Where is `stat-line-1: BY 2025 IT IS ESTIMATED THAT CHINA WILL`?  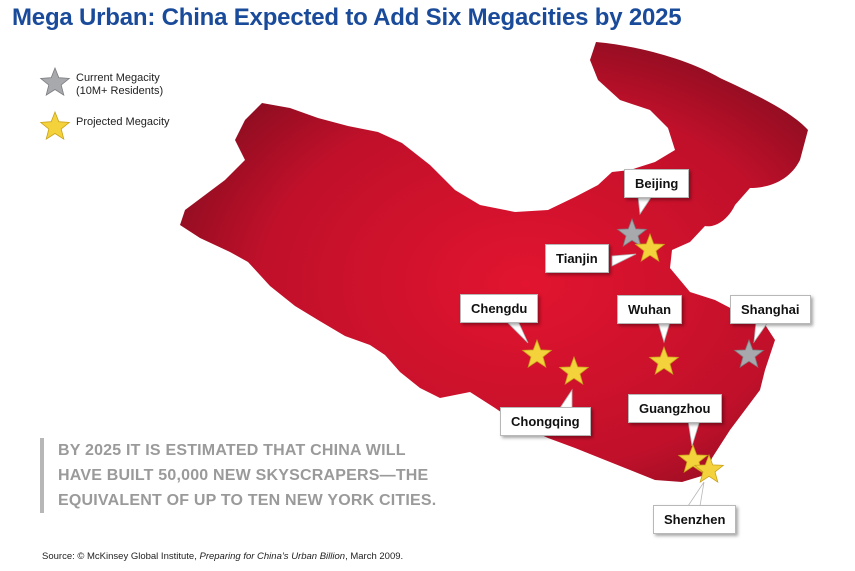 stat-line-1: BY 2025 IT IS ESTIMATED THAT CHINA WILL is located at coordinates (232, 450).